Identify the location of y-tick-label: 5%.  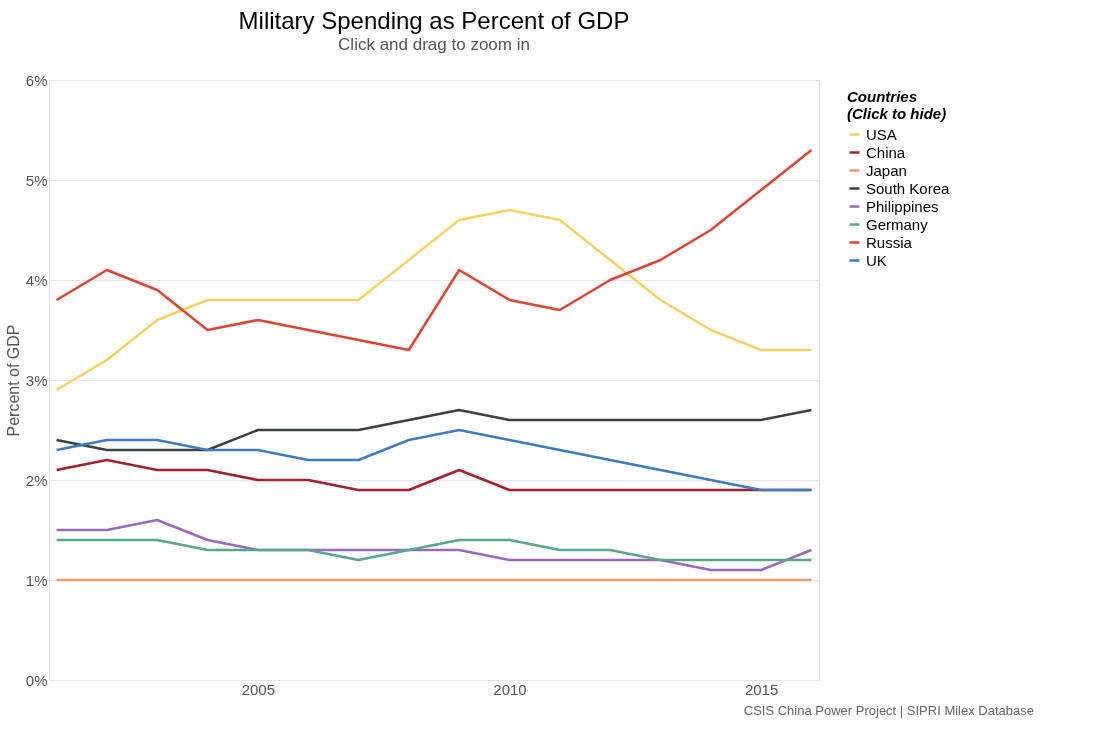
(36, 180).